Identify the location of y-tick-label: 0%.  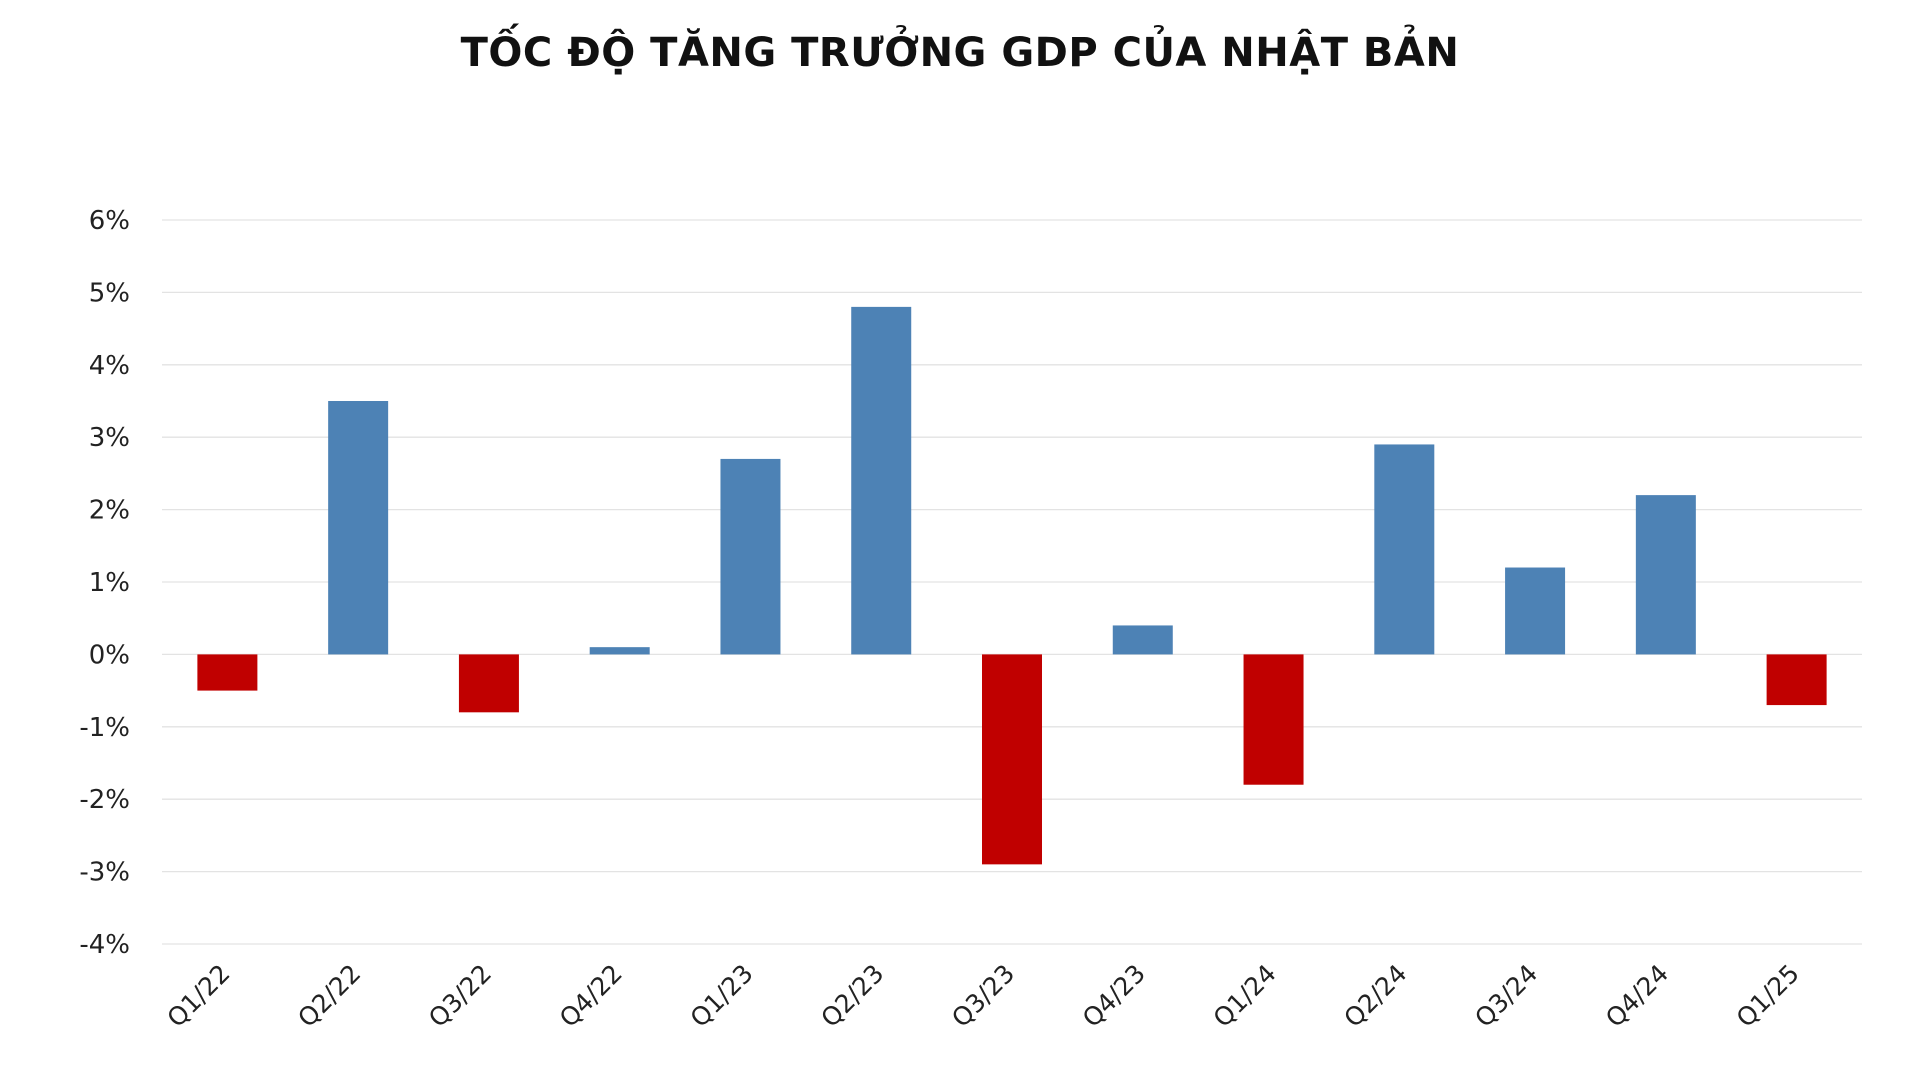
(109, 655).